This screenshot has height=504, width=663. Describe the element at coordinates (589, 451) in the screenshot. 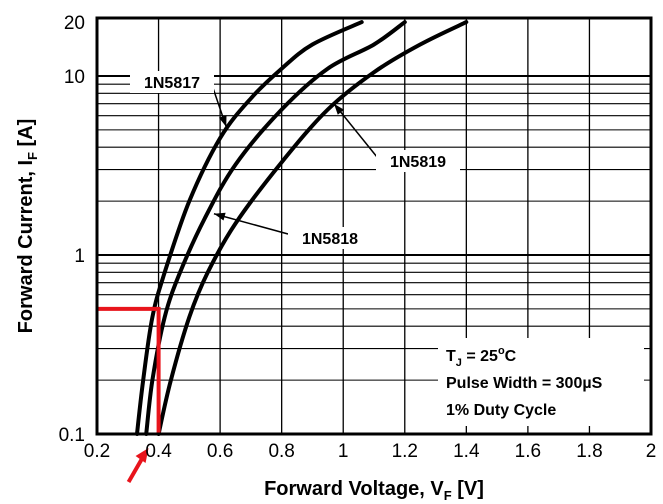

I see `x-tick-label: 1.8` at that location.